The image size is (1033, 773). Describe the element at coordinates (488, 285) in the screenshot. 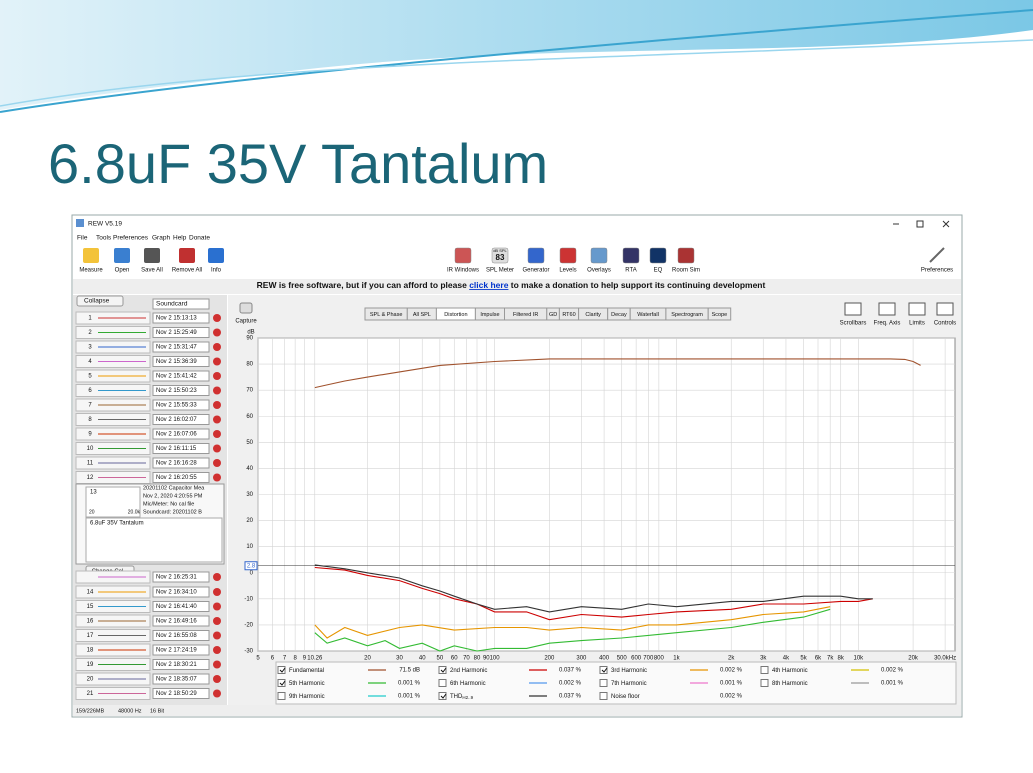

I see `banner-link: click here` at that location.